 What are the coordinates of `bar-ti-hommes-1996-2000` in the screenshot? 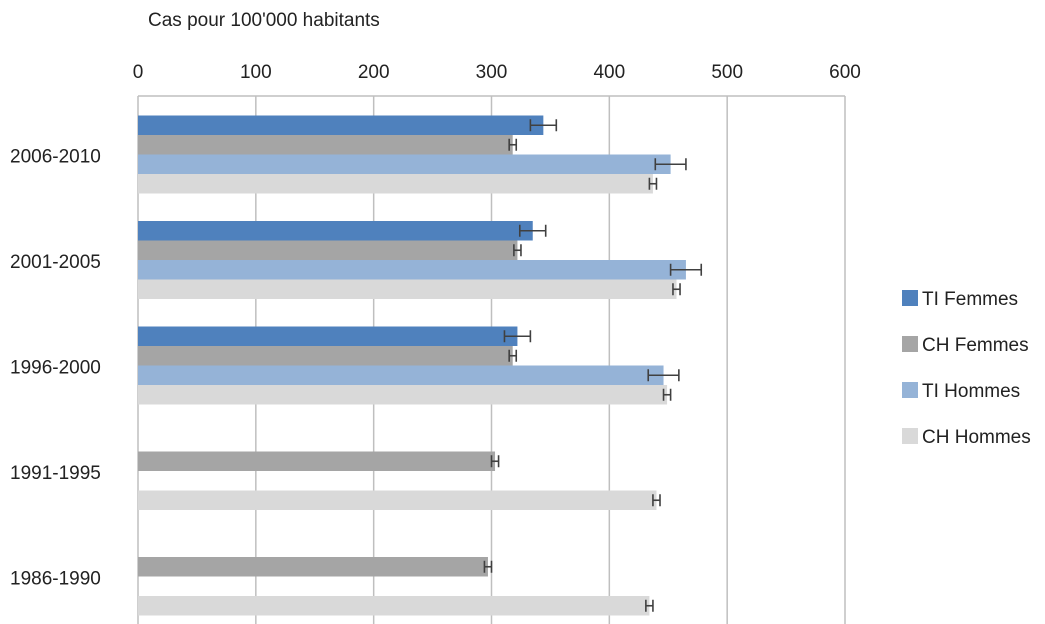 It's located at (401, 375).